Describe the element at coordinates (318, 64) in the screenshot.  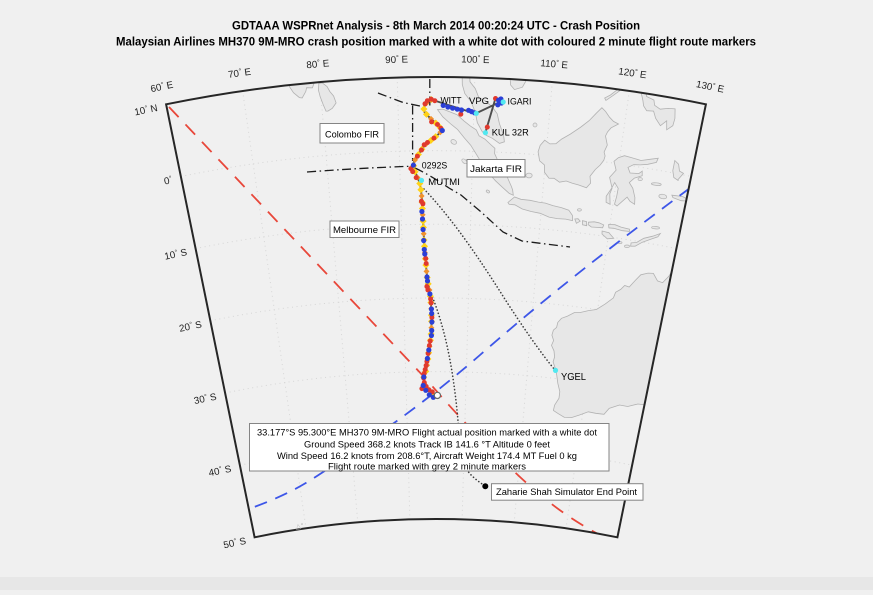
I see `svg-text: 80° E` at that location.